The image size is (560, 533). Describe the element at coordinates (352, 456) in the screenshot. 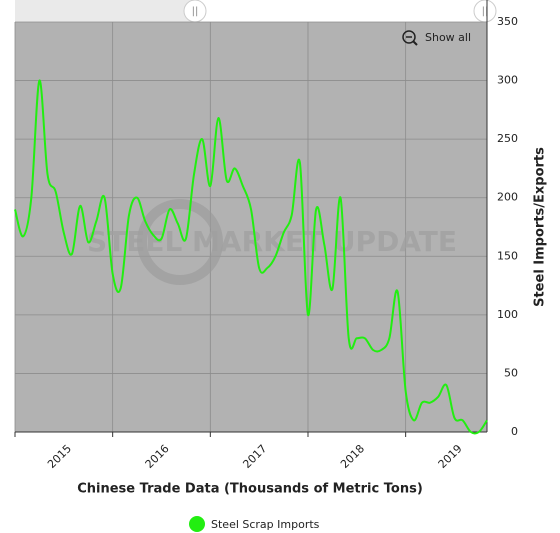

I see `x-tick-label: 2018` at that location.